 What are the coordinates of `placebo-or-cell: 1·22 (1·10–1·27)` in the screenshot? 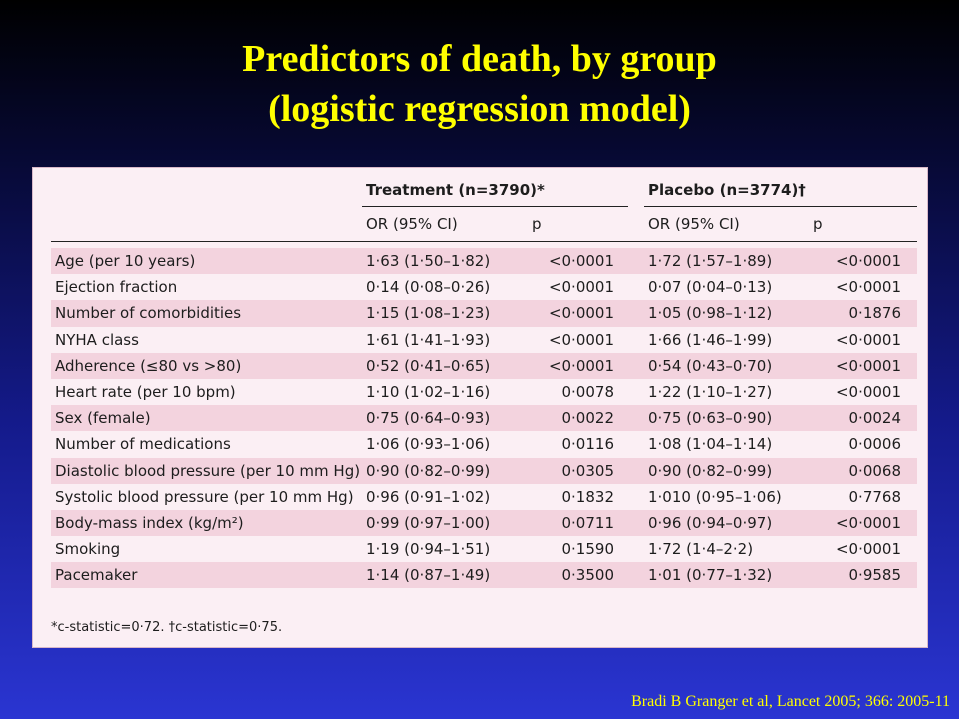 It's located at (726, 392).